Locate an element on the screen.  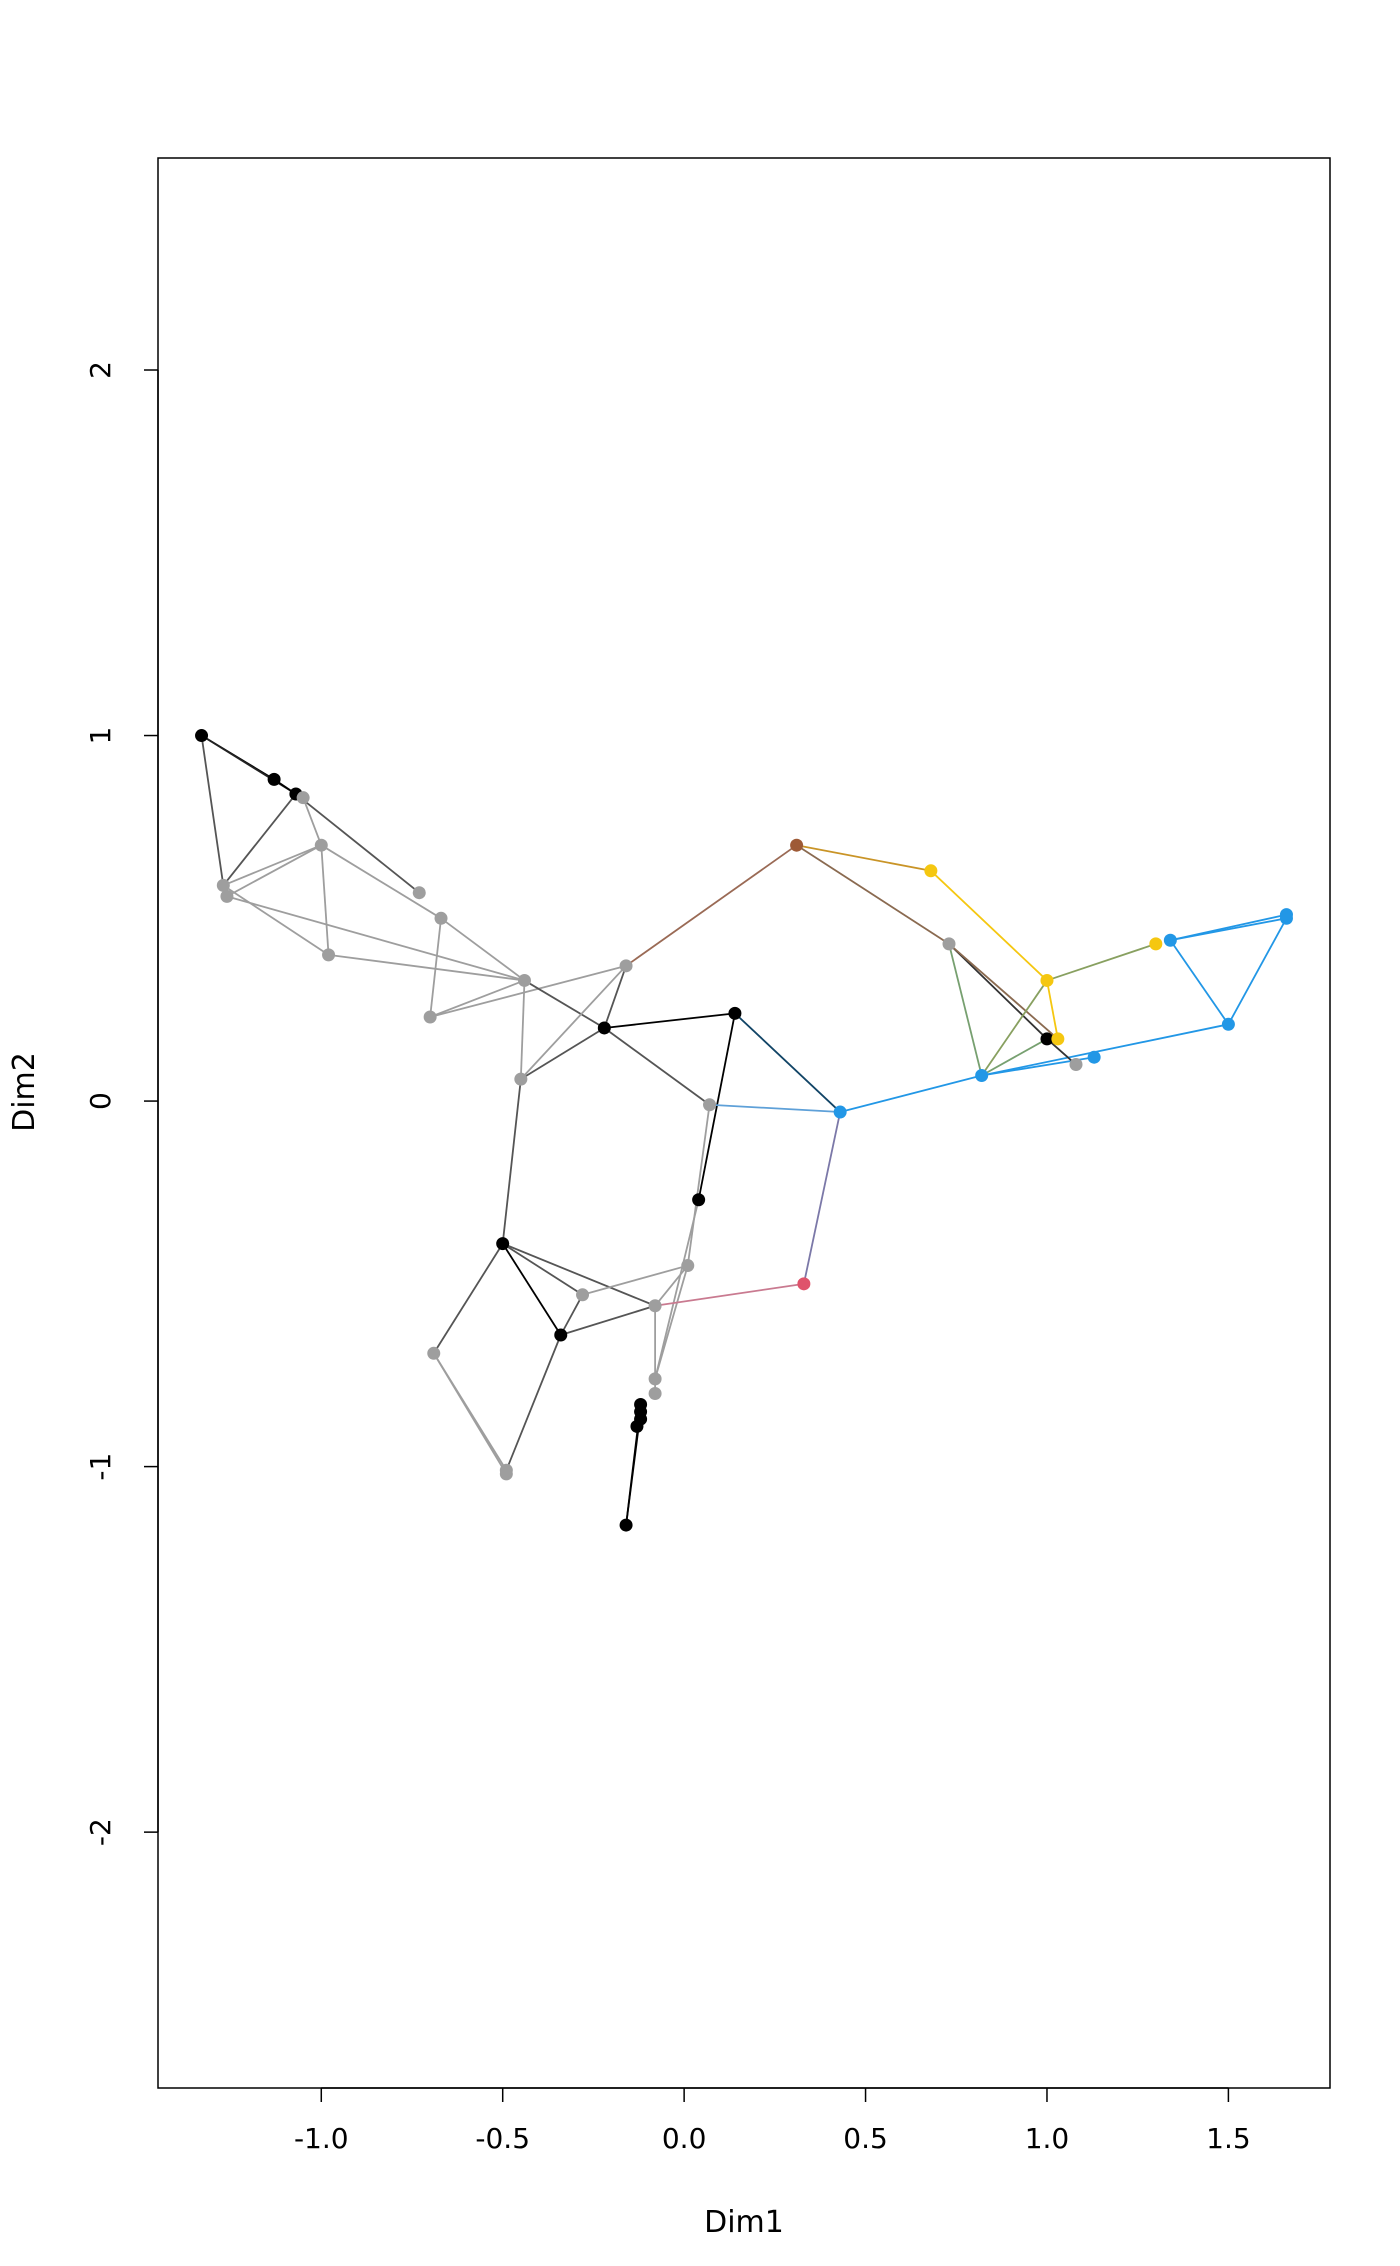
x-tick-label-3: 0.5 is located at coordinates (865, 2138).